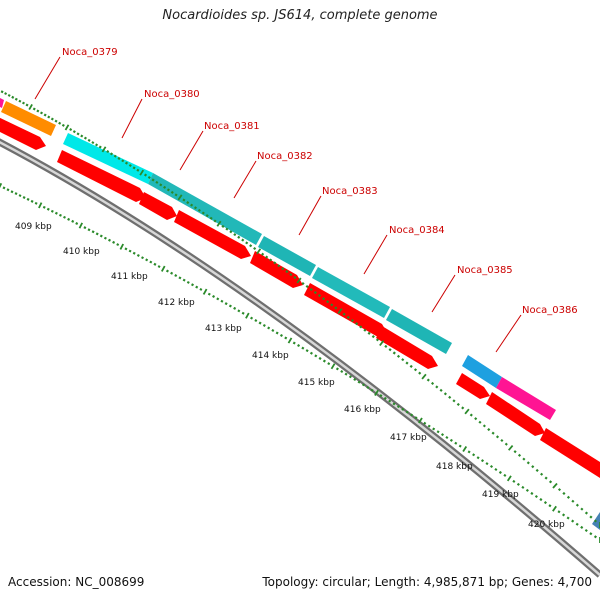 The height and width of the screenshot is (600, 600). I want to click on gene-label-noca-0380: Noca_0380, so click(172, 94).